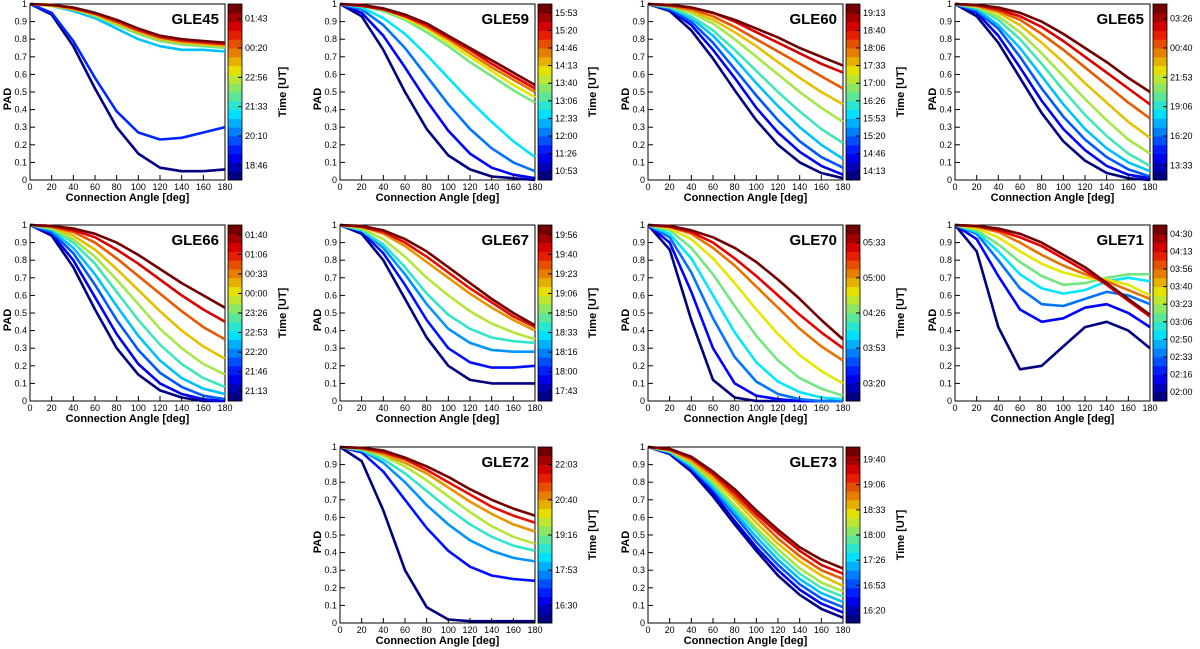 Image resolution: width=1200 pixels, height=649 pixels. Describe the element at coordinates (330, 39) in the screenshot. I see `y-tick-label: 0.8` at that location.